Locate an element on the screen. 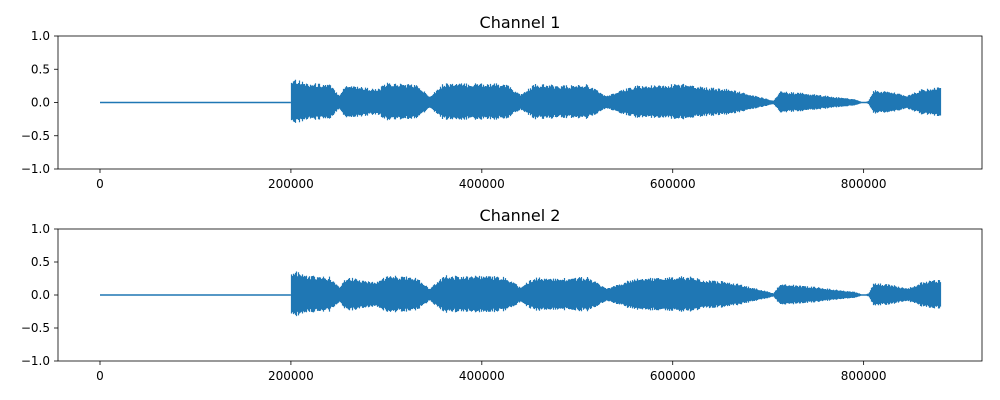 The height and width of the screenshot is (400, 1000). panel-title: Channel 2 is located at coordinates (520, 215).